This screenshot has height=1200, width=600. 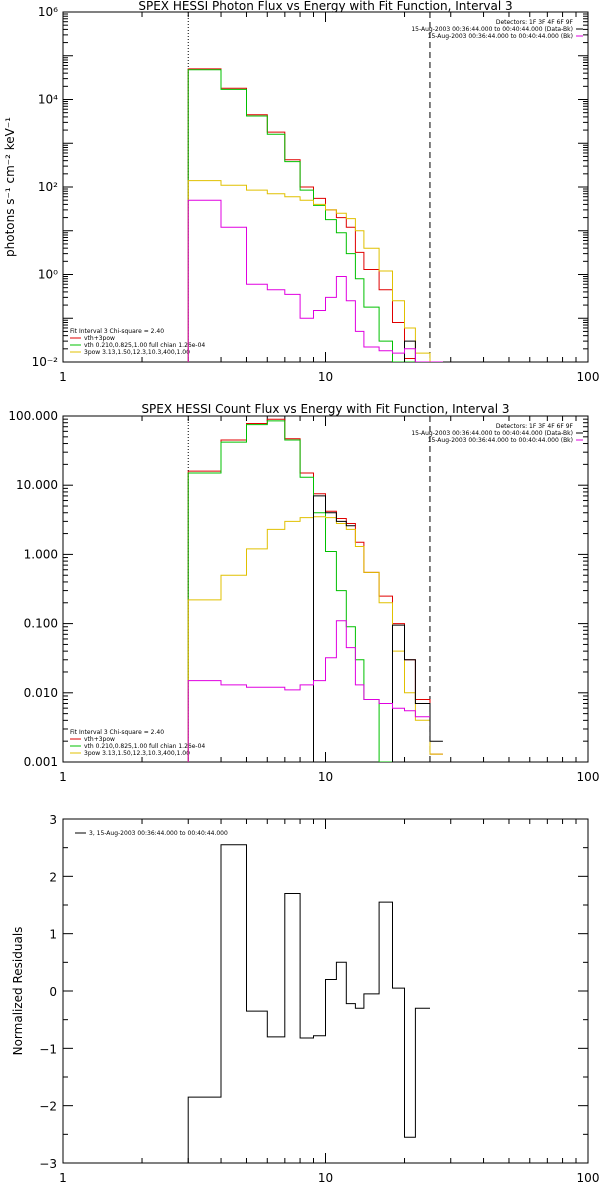 I want to click on y-tick-label: −2, so click(x=48, y=1107).